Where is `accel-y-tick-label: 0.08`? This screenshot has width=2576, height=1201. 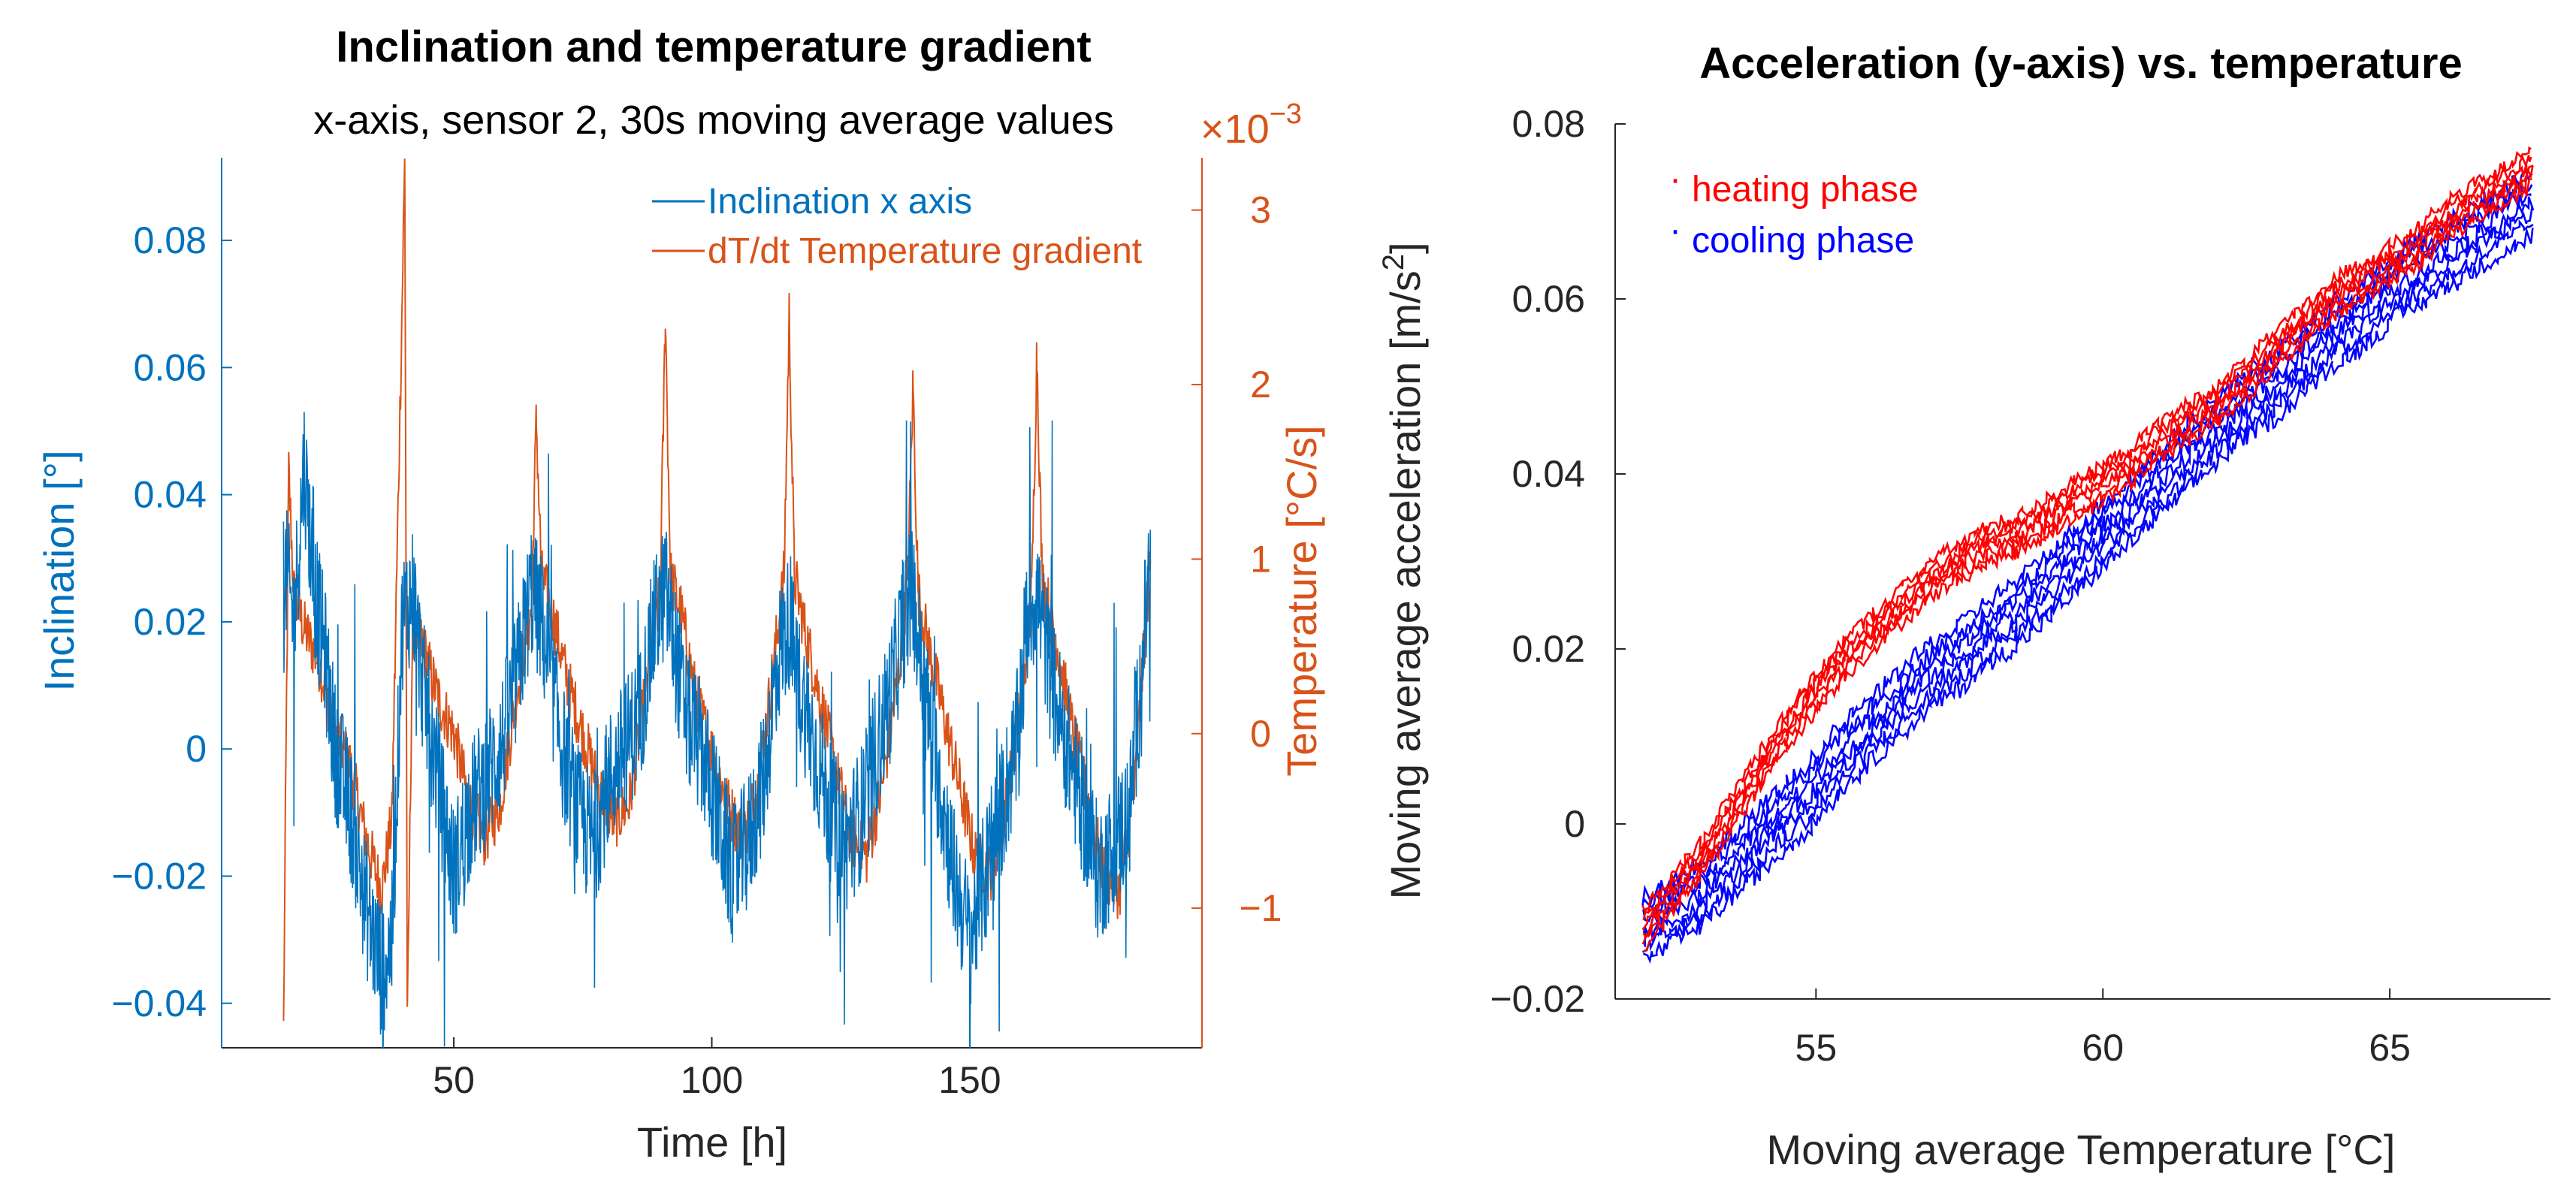 accel-y-tick-label: 0.08 is located at coordinates (1548, 124).